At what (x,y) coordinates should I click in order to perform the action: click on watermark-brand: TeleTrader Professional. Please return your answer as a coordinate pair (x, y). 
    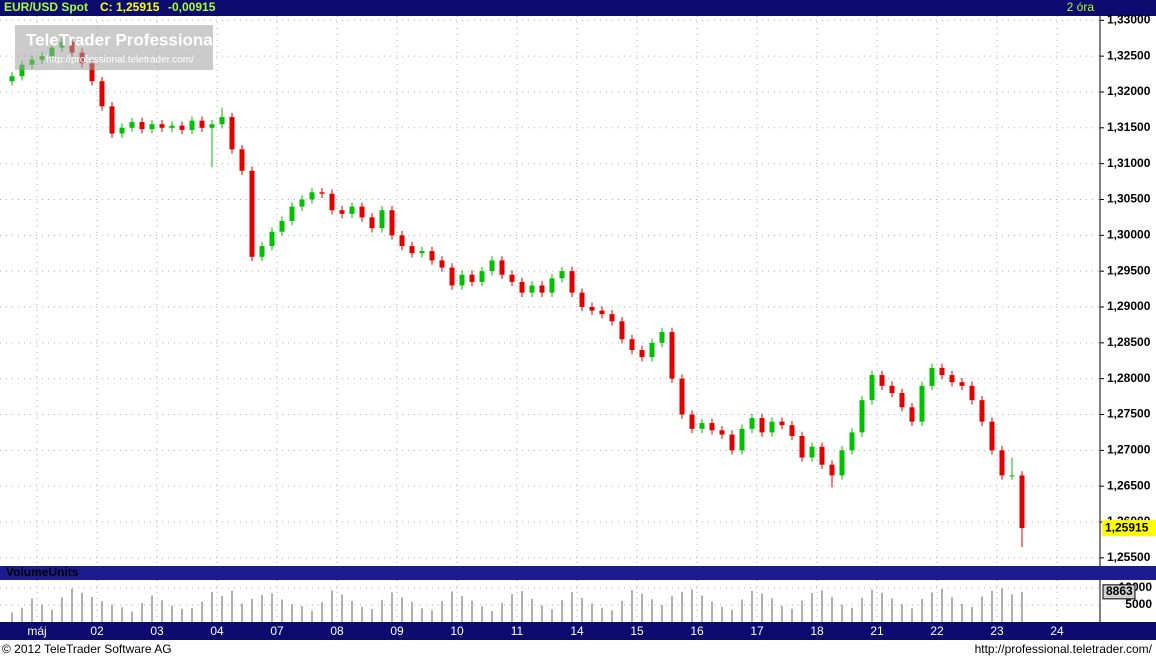
    Looking at the image, I should click on (121, 39).